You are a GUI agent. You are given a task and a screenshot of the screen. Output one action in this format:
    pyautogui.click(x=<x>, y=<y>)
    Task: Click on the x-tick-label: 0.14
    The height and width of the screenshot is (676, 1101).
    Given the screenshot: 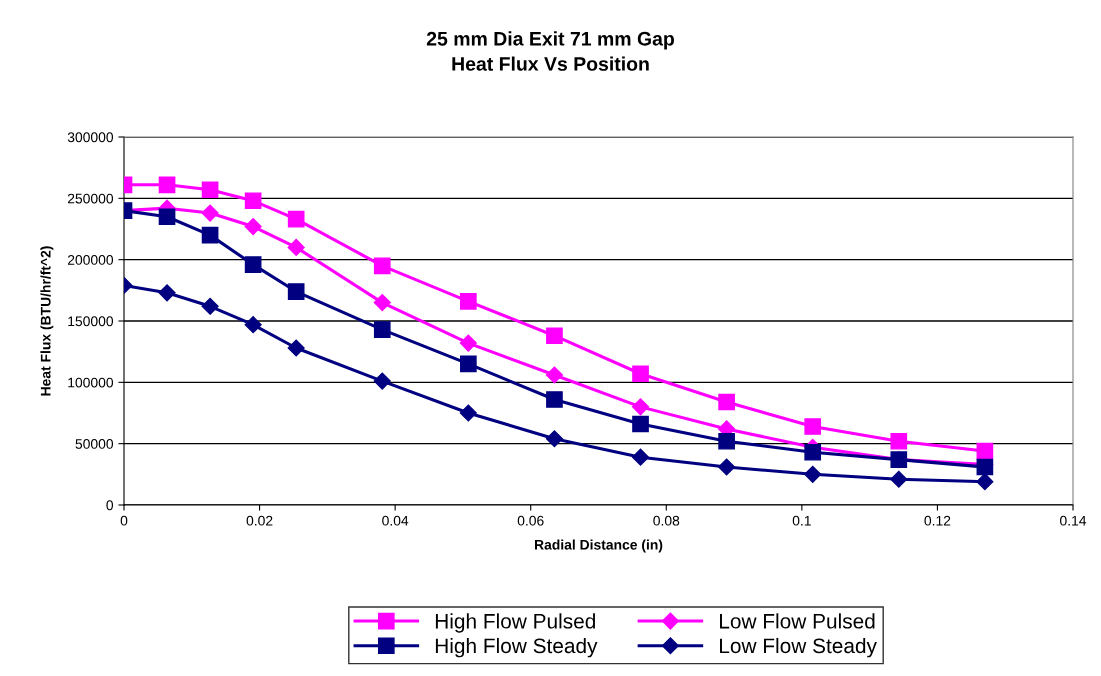 What is the action you would take?
    pyautogui.click(x=1073, y=520)
    